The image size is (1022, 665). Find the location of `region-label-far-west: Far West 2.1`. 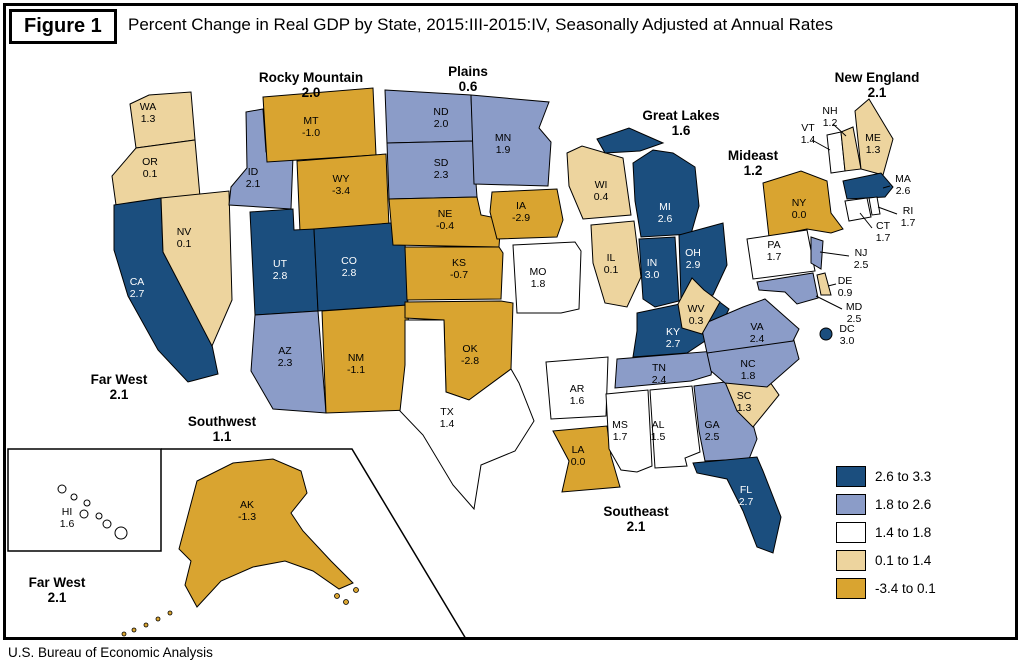

region-label-far-west: Far West 2.1 is located at coordinates (119, 387).